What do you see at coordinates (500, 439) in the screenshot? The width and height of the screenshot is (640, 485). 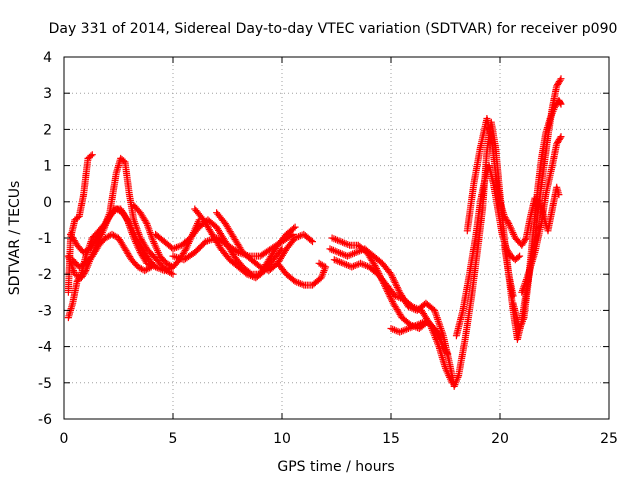 I see `x-tick-label: 20` at bounding box center [500, 439].